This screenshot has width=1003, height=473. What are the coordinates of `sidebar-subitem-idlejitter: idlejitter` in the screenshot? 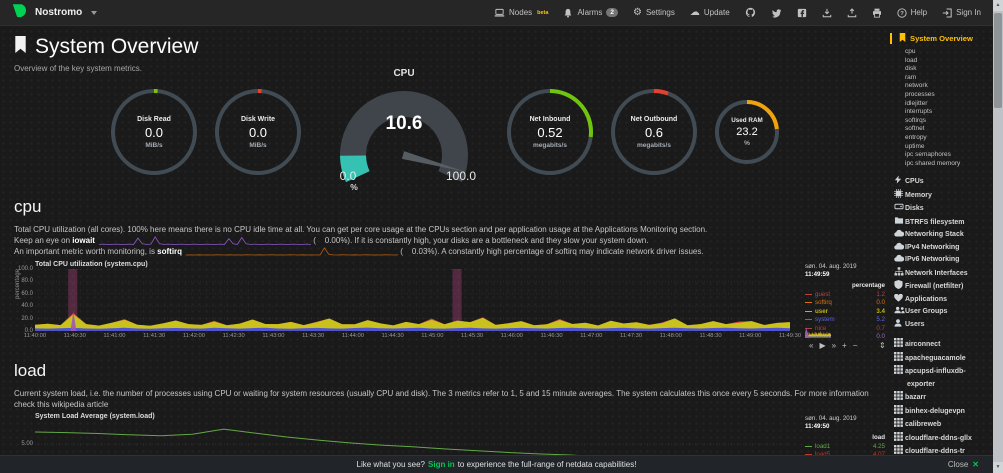 It's located at (916, 103).